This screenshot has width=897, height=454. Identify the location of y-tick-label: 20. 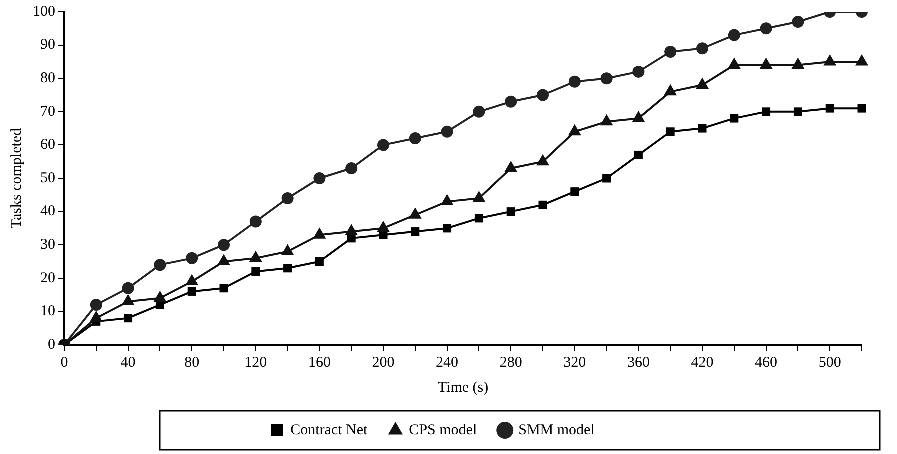
(48, 278).